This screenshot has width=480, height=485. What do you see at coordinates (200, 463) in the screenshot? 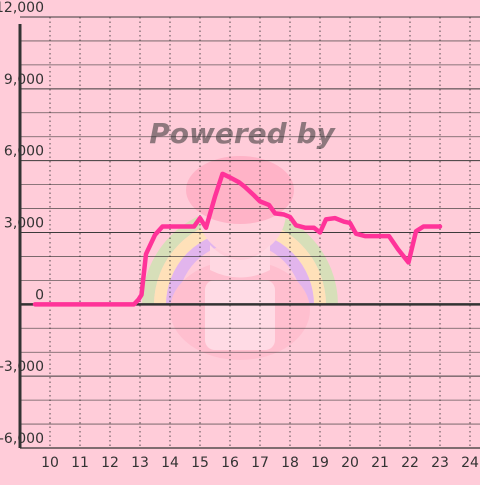
I see `x-tick-label: 15` at bounding box center [200, 463].